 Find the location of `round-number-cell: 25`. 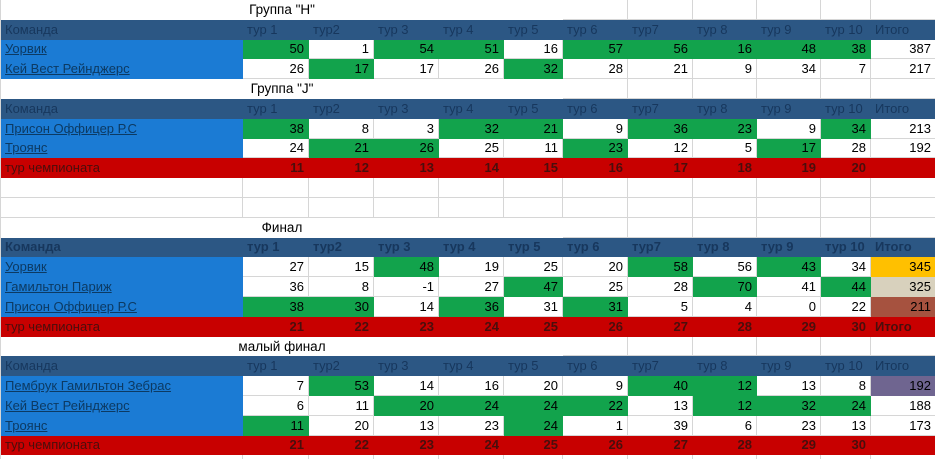

round-number-cell: 25 is located at coordinates (533, 445).